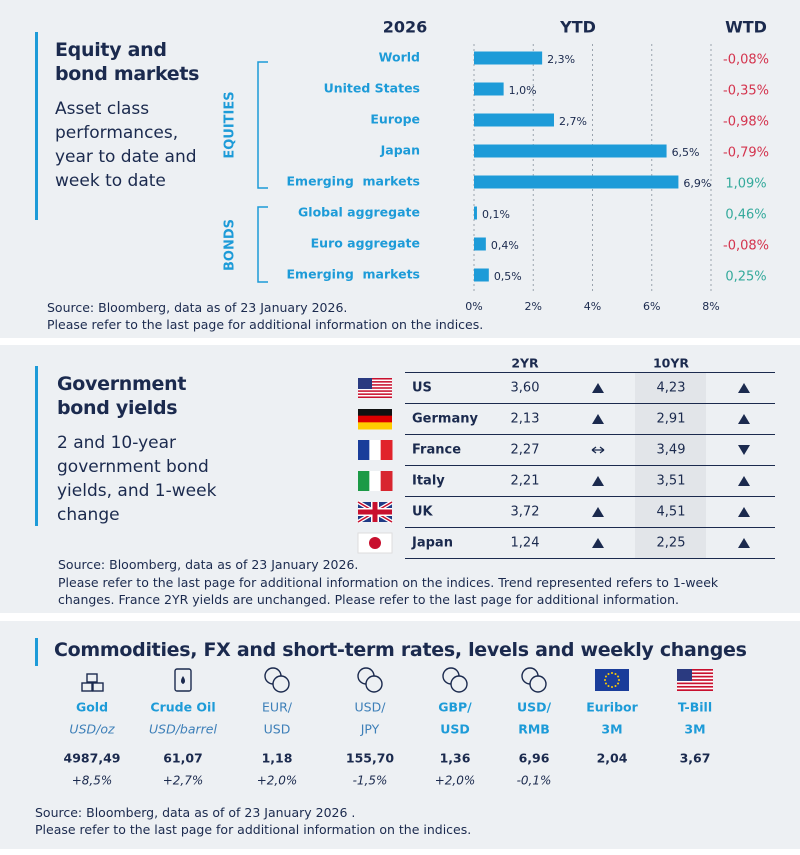  What do you see at coordinates (612, 758) in the screenshot?
I see `item-level: 2,04` at bounding box center [612, 758].